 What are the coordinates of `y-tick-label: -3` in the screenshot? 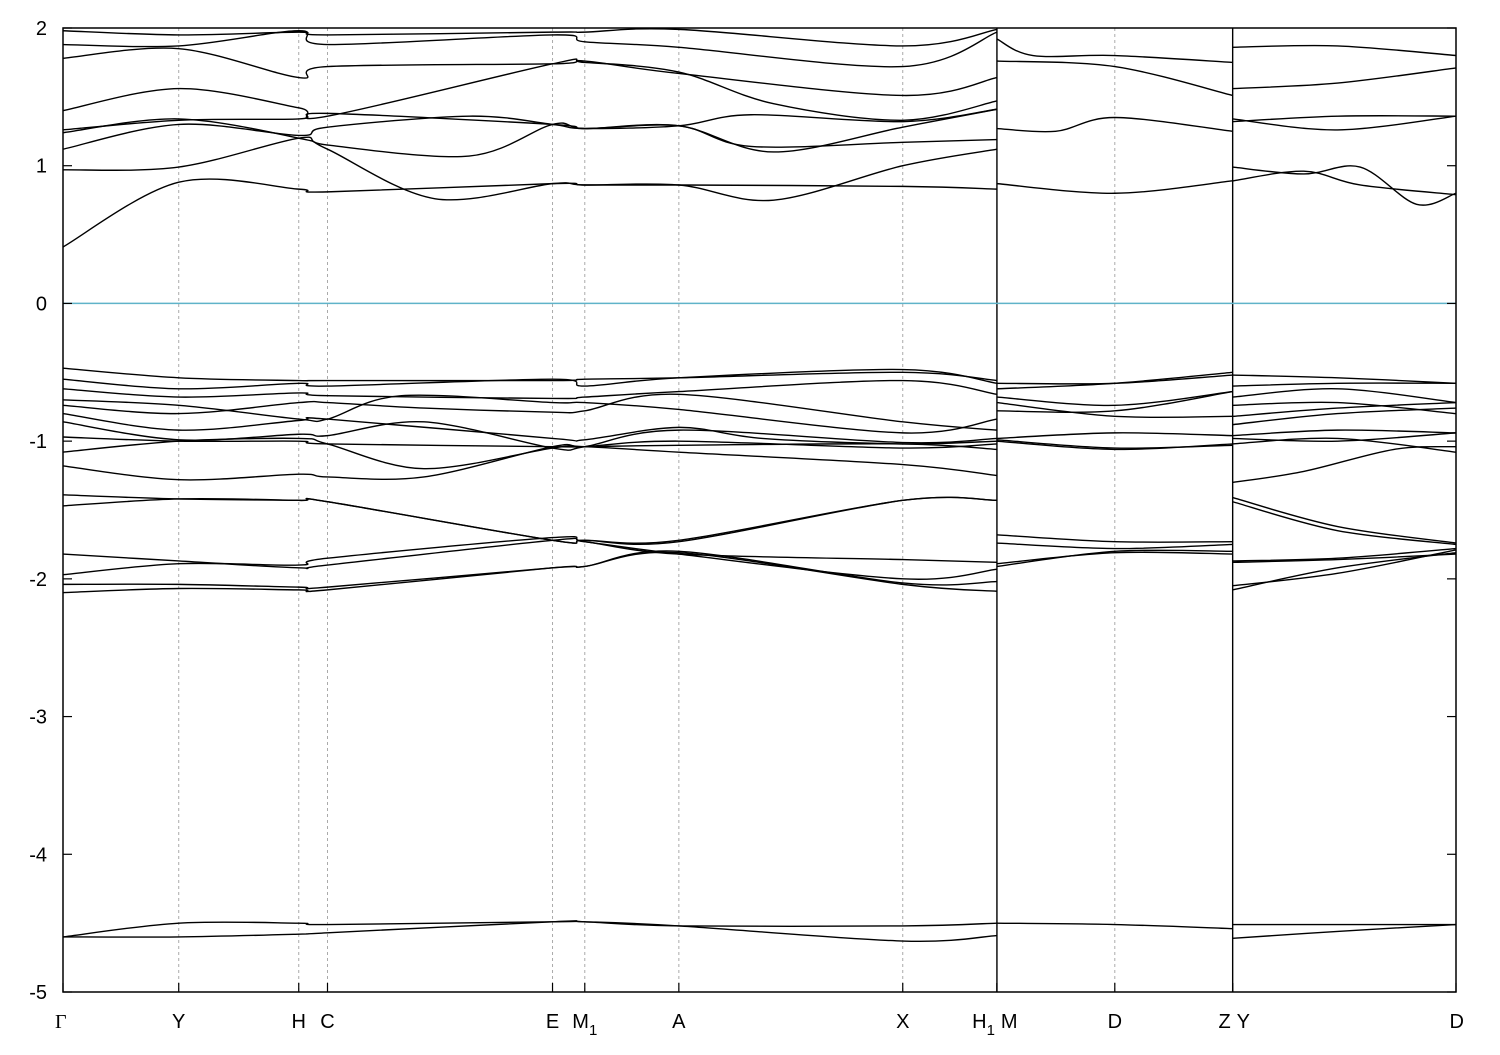 It's located at (38, 718).